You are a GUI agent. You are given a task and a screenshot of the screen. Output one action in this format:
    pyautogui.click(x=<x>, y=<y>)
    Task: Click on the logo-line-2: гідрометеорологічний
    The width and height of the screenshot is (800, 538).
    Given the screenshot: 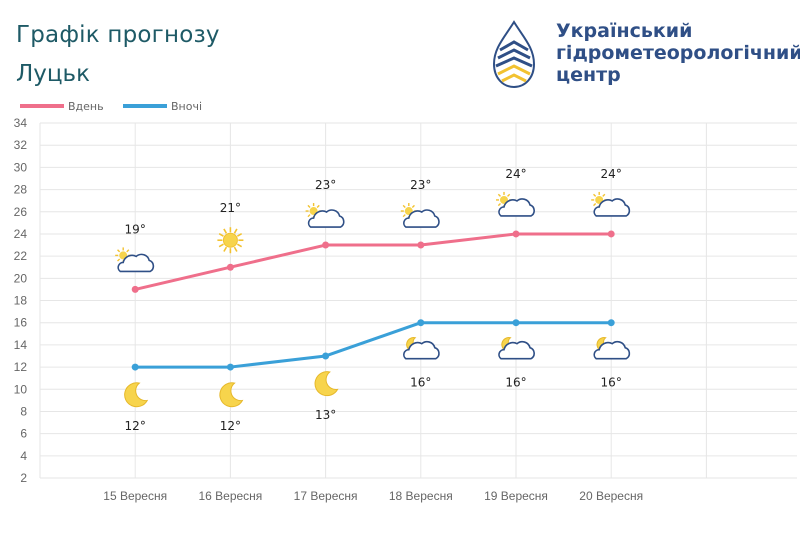 What is the action you would take?
    pyautogui.click(x=678, y=53)
    